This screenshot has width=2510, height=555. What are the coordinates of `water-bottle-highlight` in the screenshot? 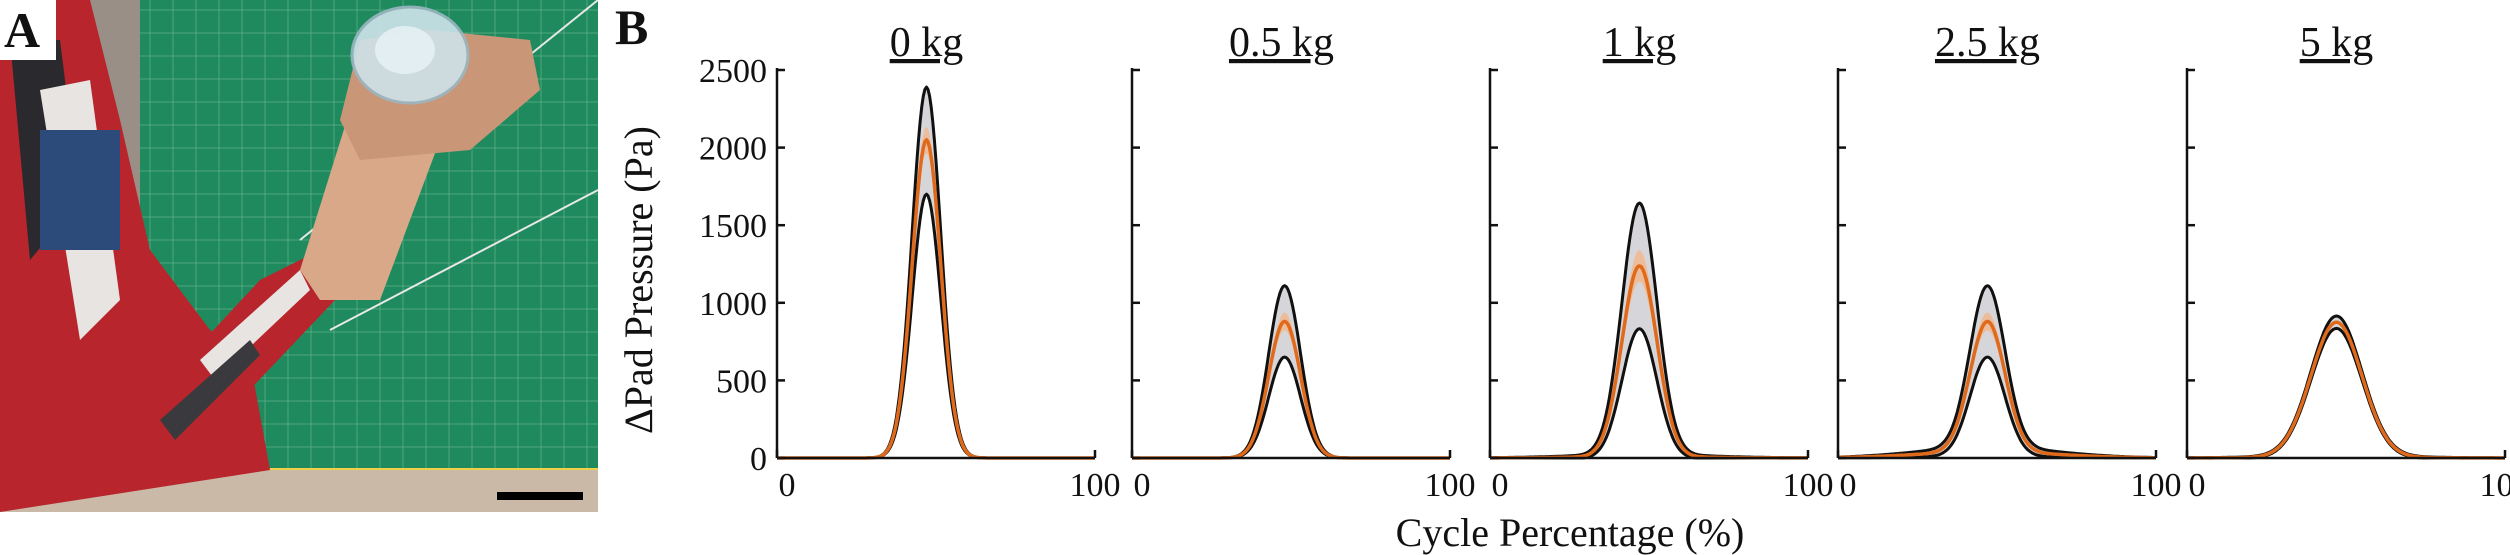 It's located at (405, 50).